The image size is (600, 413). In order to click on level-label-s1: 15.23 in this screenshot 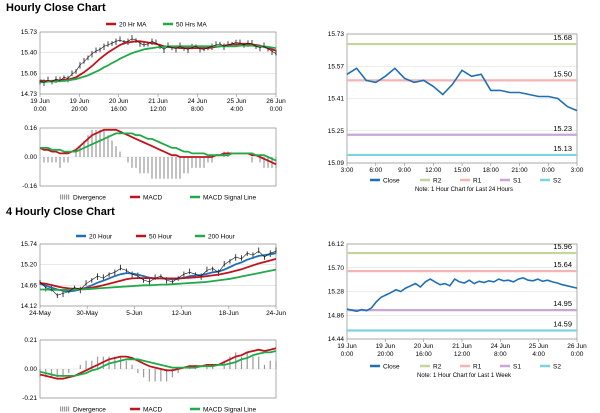, I will do `click(562, 128)`.